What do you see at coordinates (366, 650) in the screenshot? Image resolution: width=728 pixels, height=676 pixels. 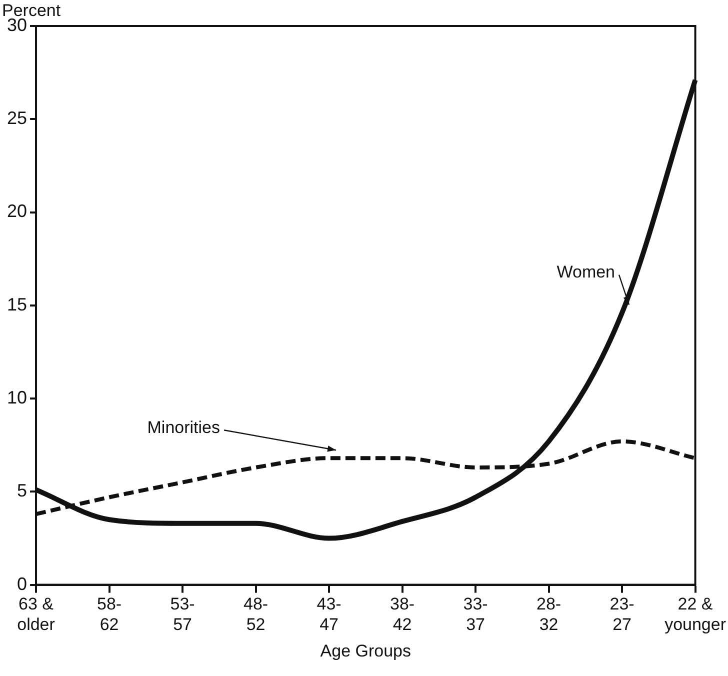 I see `x-axis-title: Age Groups` at bounding box center [366, 650].